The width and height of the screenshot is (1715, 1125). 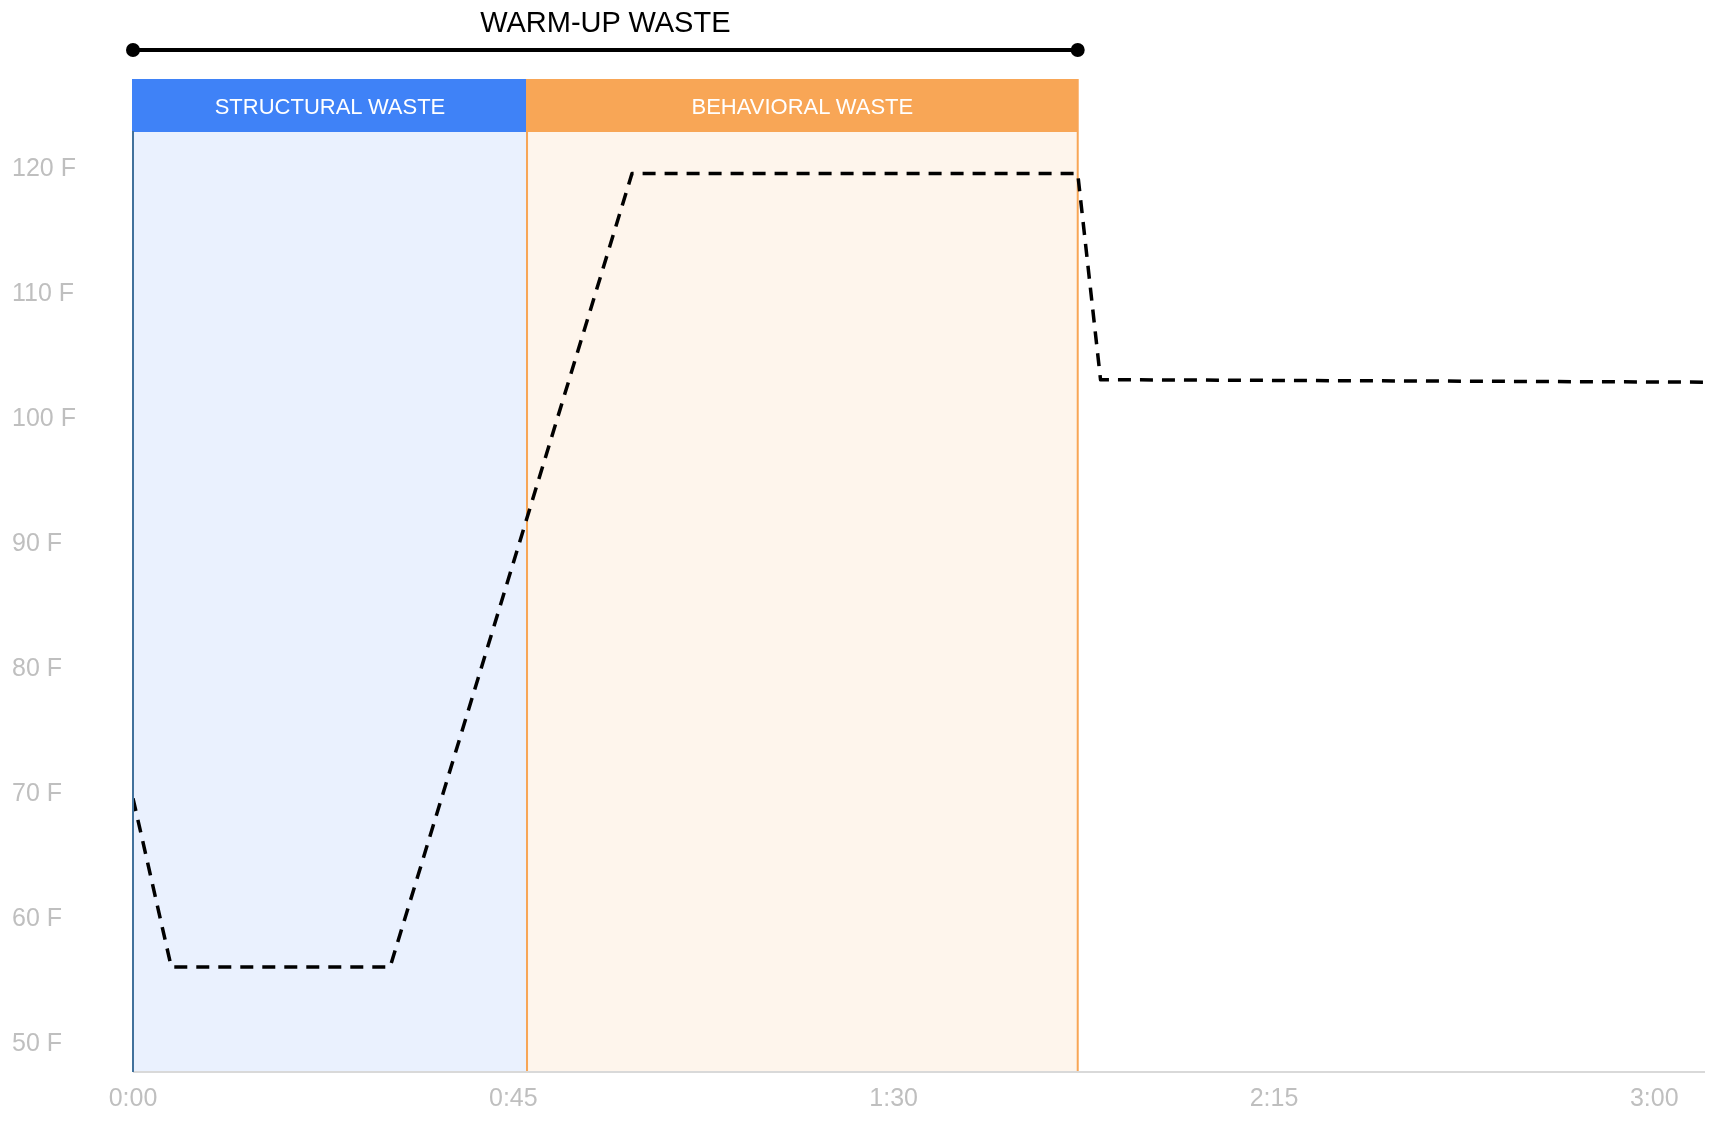 I want to click on x-tick-label: 0:00, so click(x=133, y=1096).